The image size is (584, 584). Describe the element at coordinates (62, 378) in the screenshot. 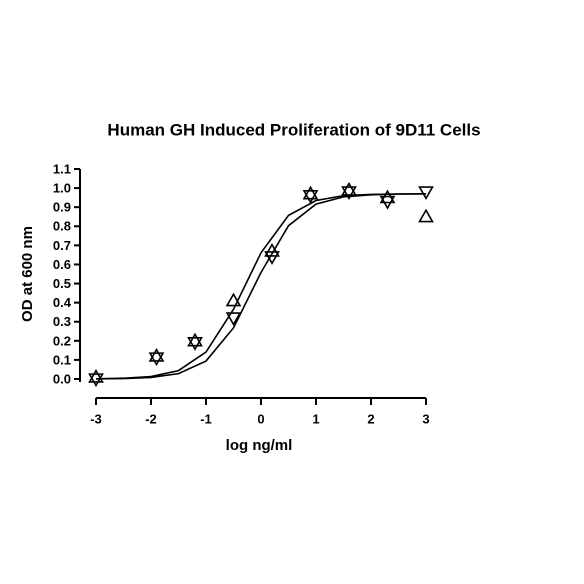

I see `y-tick-label: 0.0` at that location.